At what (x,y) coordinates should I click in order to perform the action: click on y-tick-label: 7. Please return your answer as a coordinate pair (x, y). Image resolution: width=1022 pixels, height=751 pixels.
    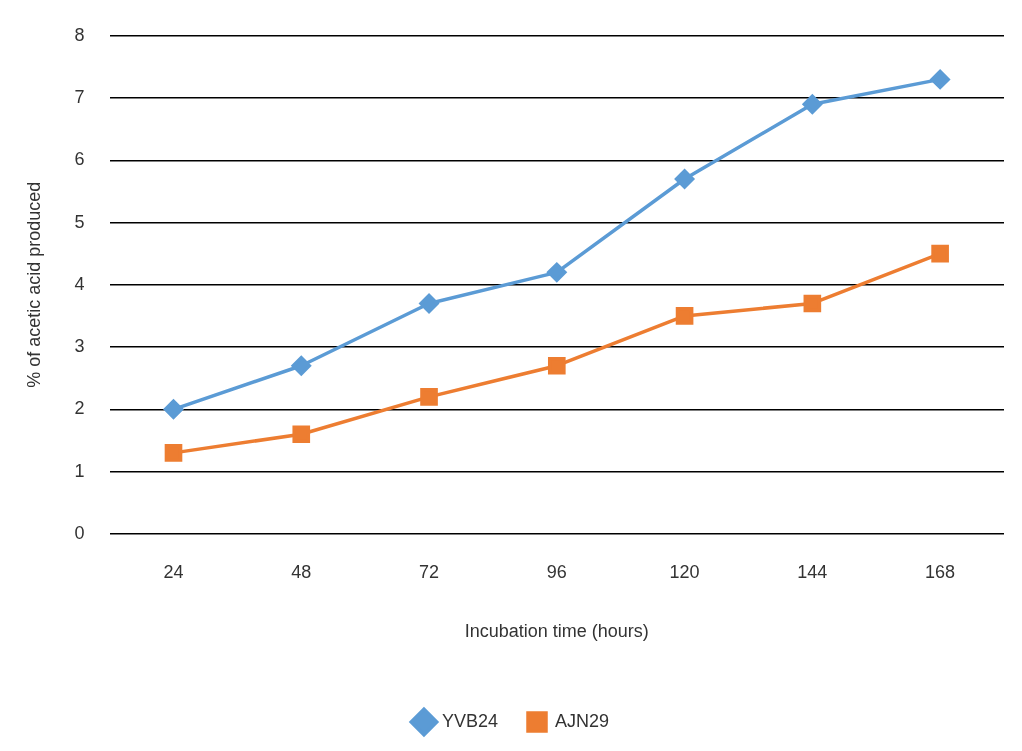
    Looking at the image, I should click on (79, 97).